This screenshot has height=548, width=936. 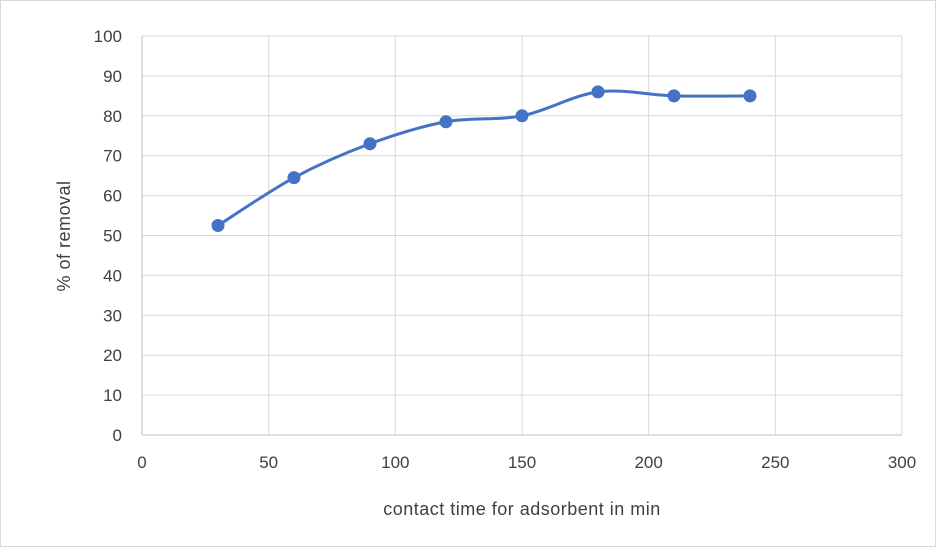 What do you see at coordinates (64, 235) in the screenshot?
I see `y-axis-title: % of removal` at bounding box center [64, 235].